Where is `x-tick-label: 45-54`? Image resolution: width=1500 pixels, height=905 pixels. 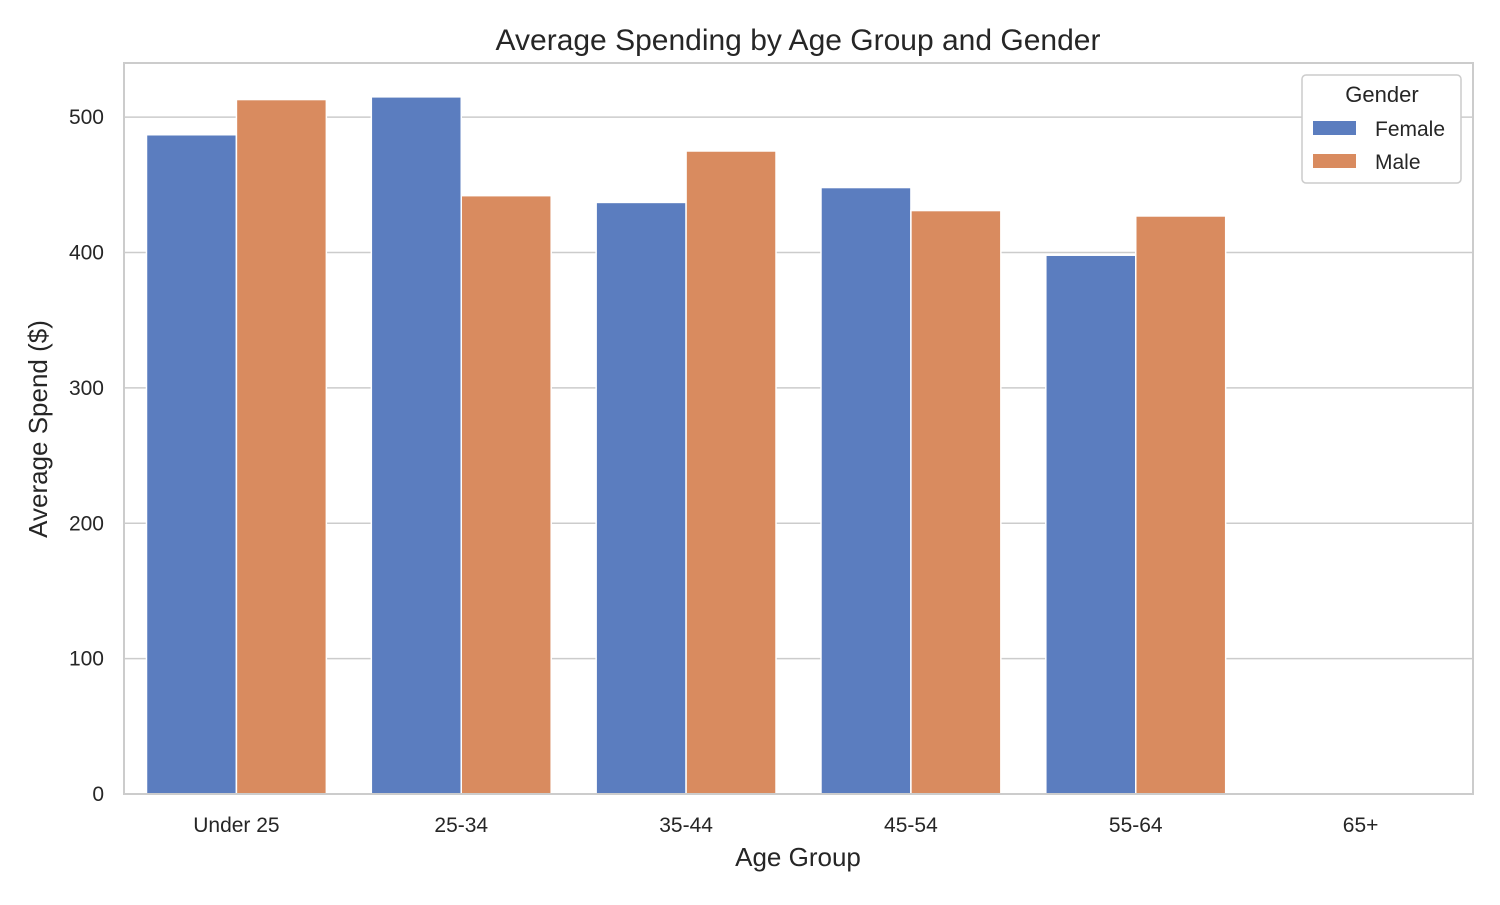 x-tick-label: 45-54 is located at coordinates (911, 825).